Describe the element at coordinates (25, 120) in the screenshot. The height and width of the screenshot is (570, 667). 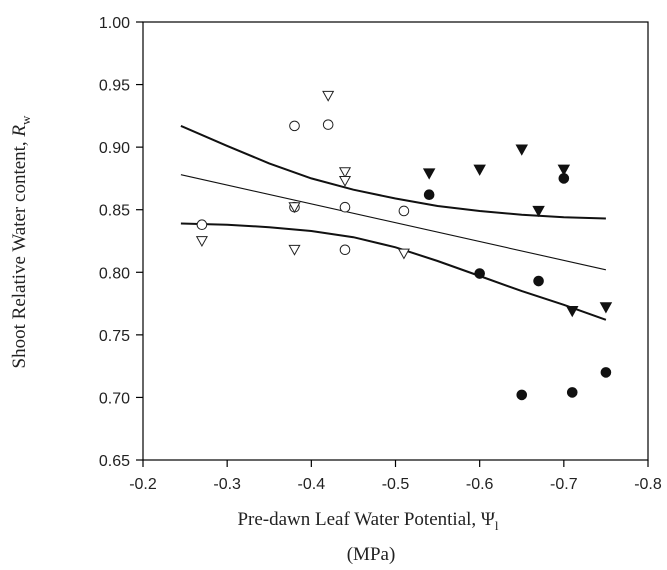
I see `y-axis-title-subscript: w` at that location.